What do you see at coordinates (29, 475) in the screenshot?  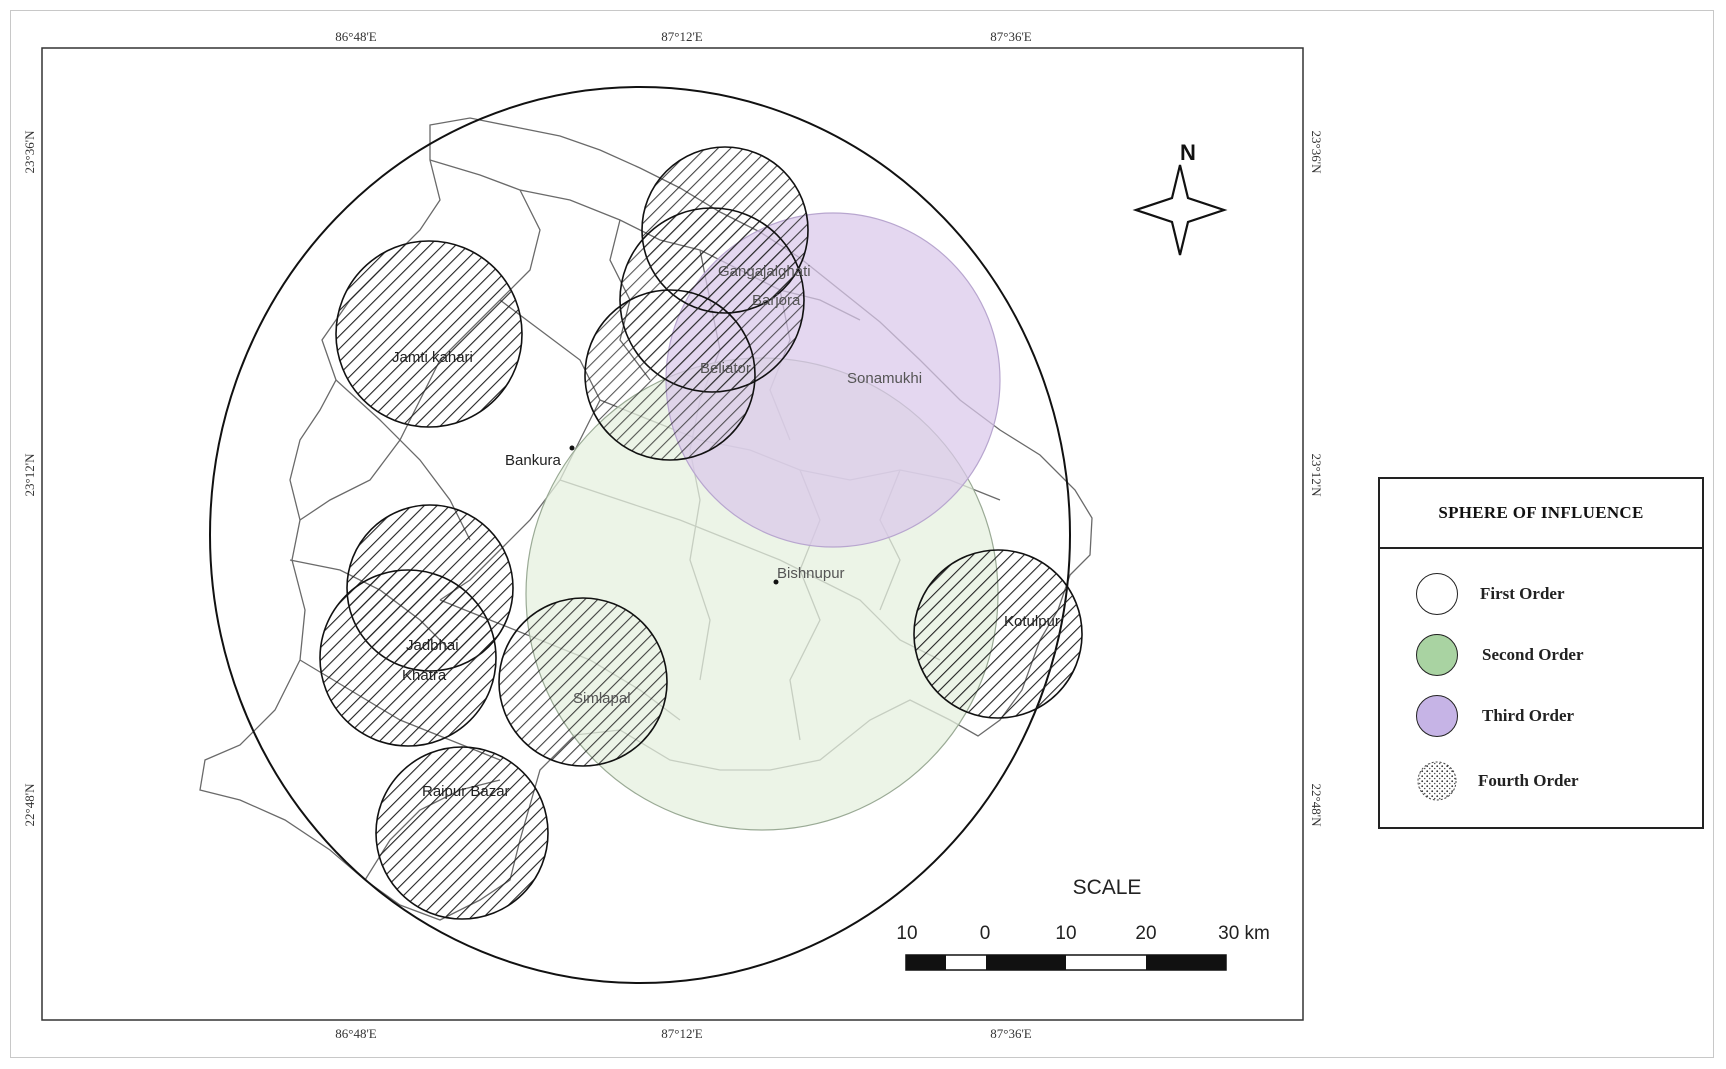 I see `left-coord-2: 23°12'N` at bounding box center [29, 475].